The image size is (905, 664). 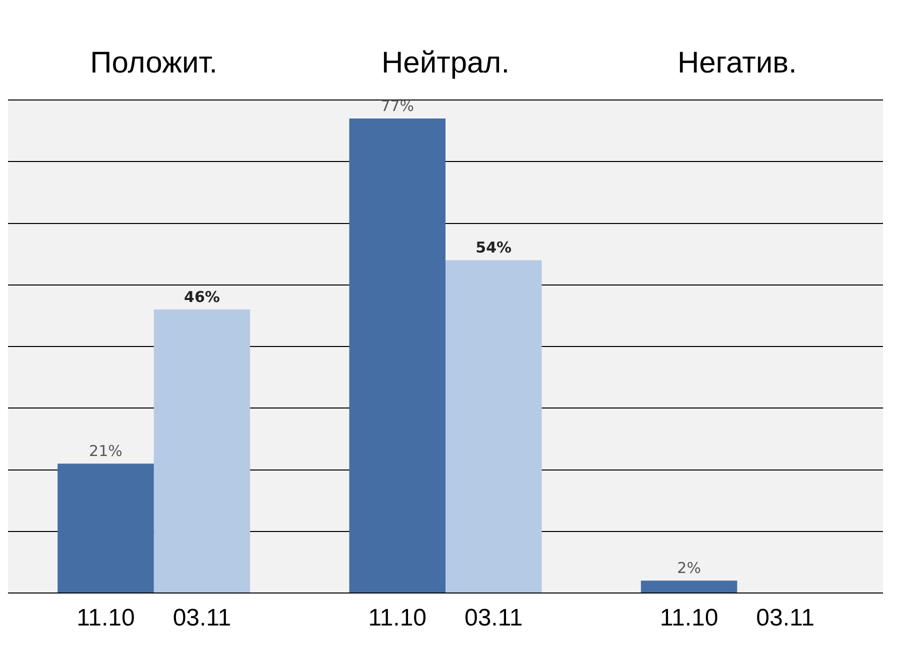 I want to click on data-label: 21%, so click(x=105, y=451).